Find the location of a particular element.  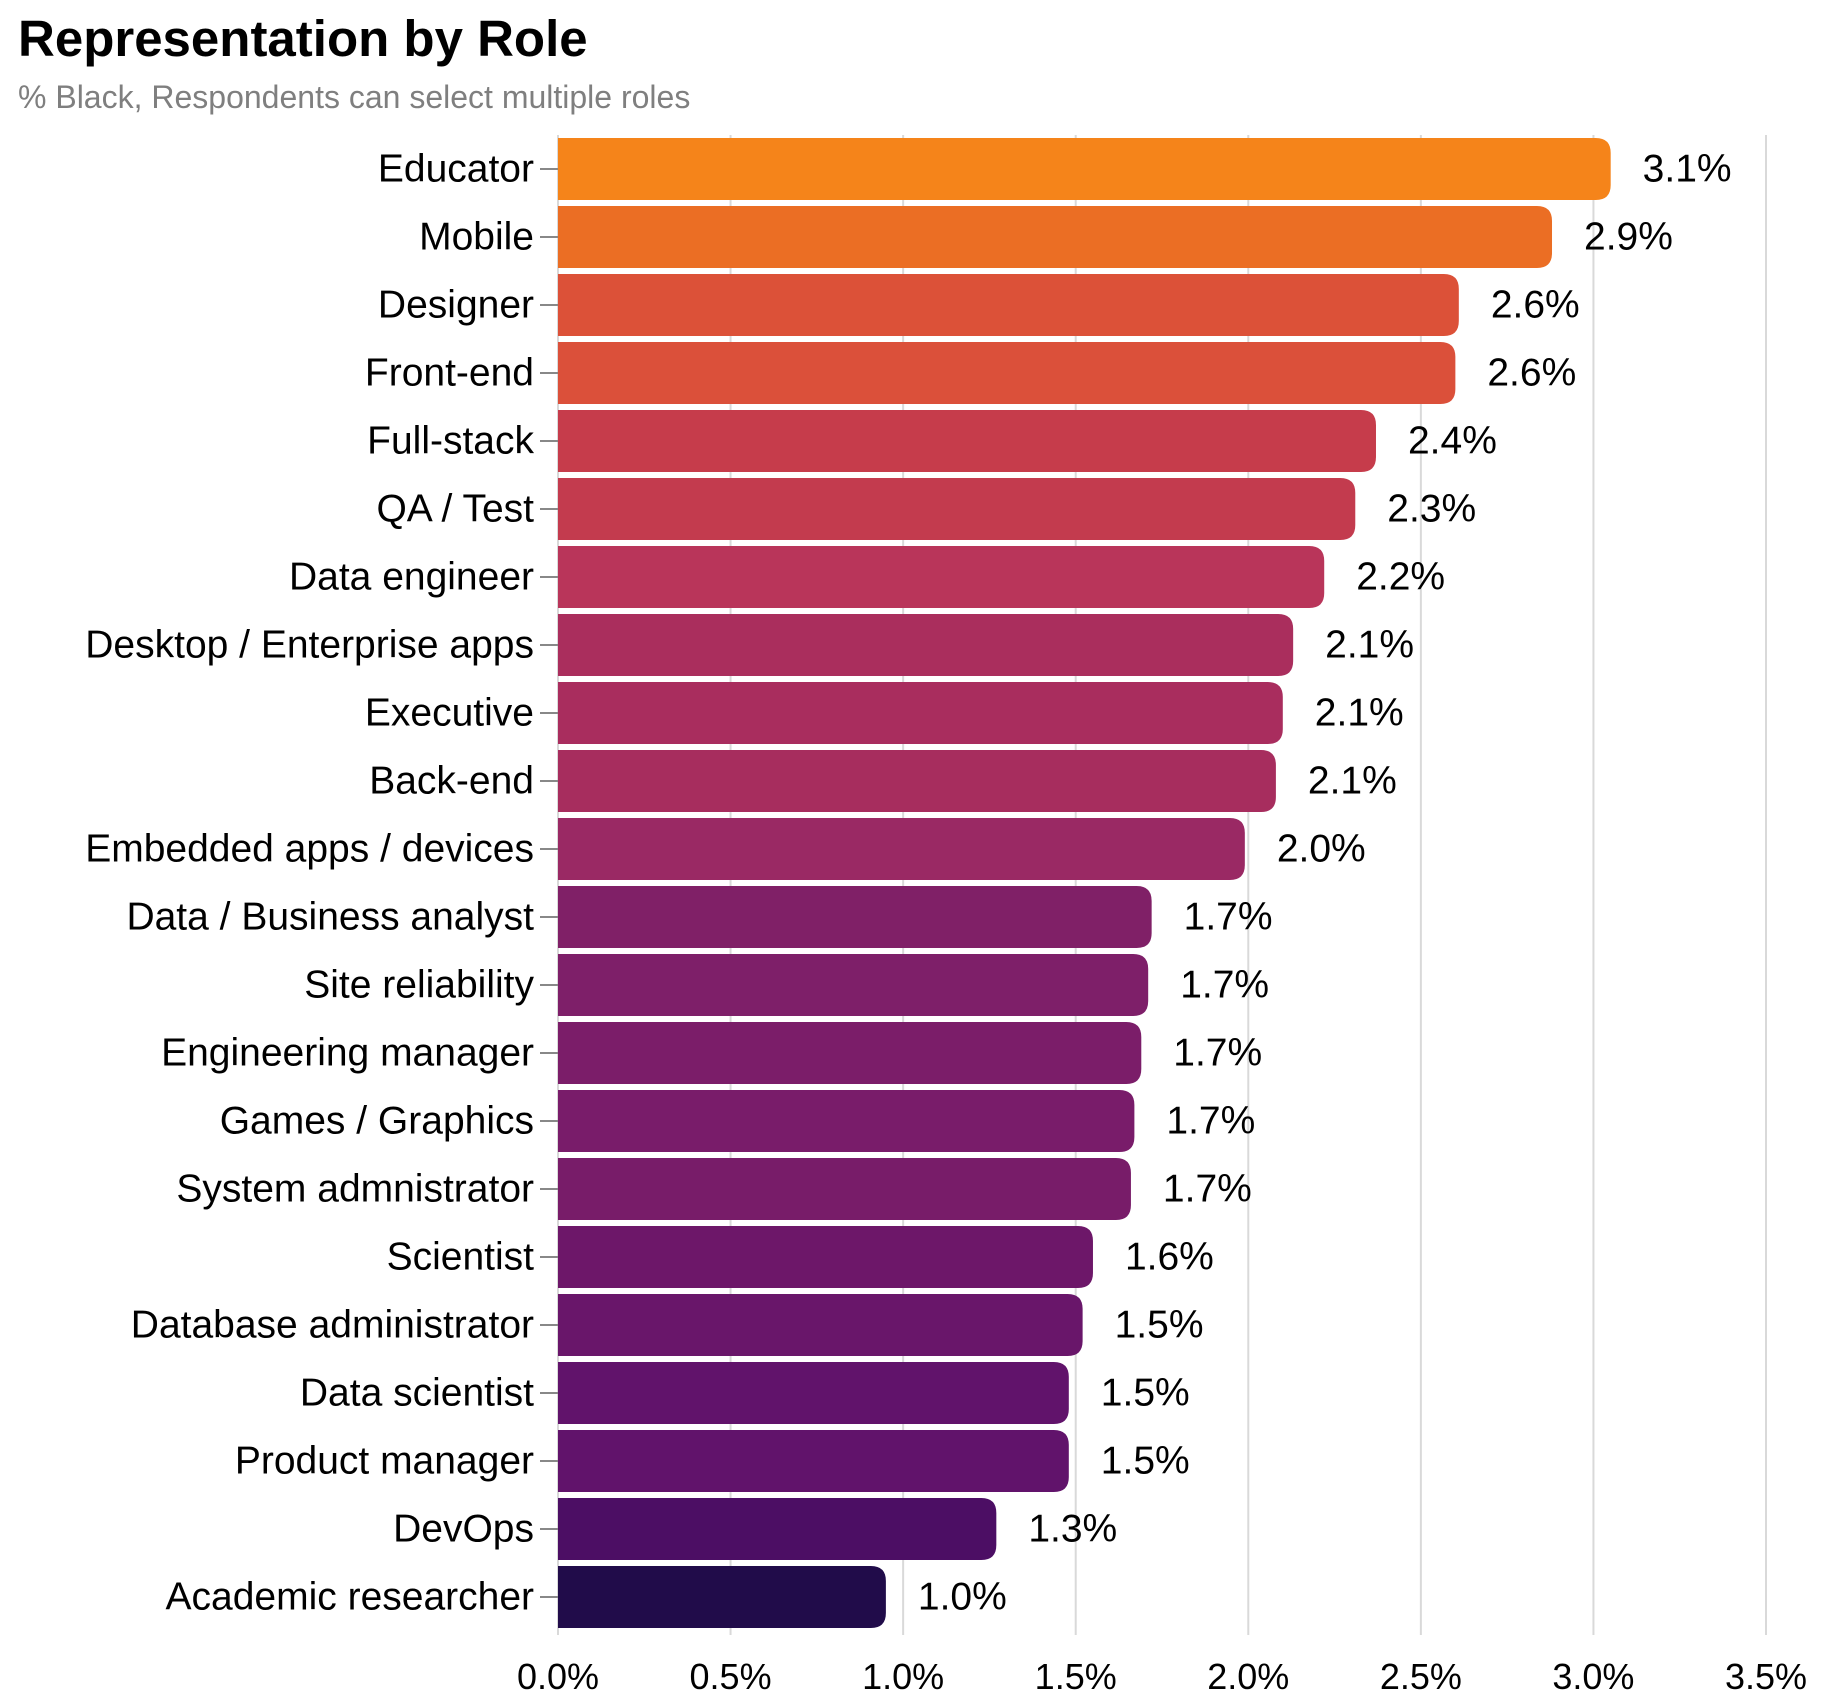

category-label: System admnistrator is located at coordinates (355, 1189).